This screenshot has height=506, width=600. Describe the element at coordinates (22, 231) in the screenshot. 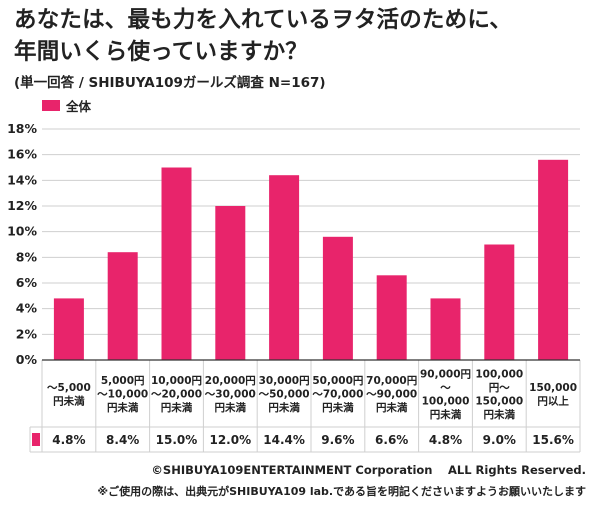

I see `y-tick-label: 10%` at that location.